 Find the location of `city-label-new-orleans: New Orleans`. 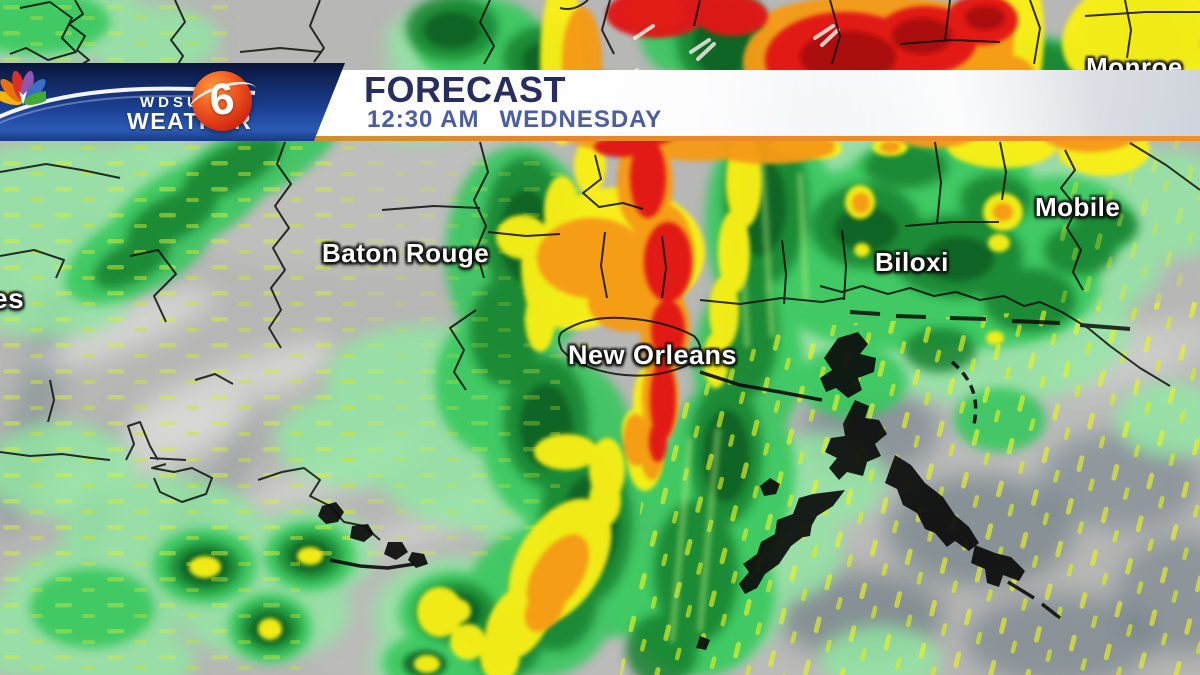

city-label-new-orleans: New Orleans is located at coordinates (653, 355).